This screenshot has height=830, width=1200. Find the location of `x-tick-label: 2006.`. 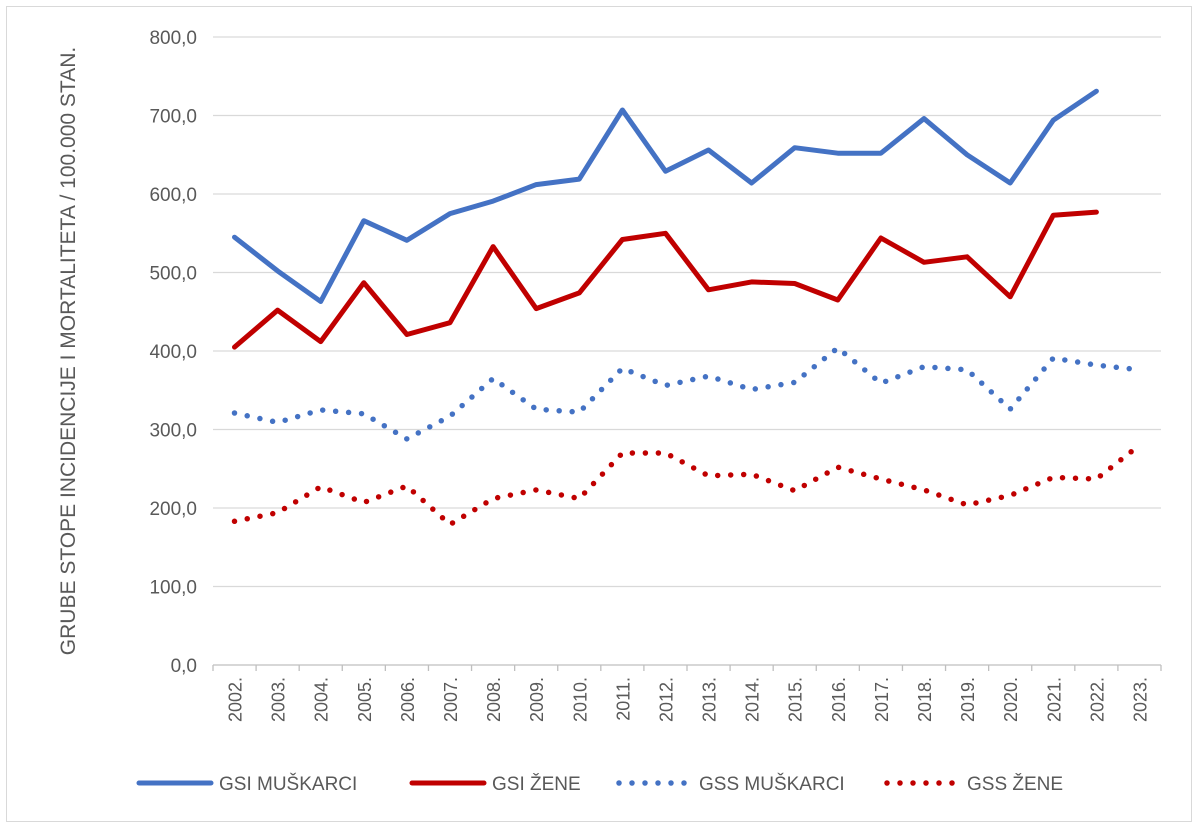

x-tick-label: 2006. is located at coordinates (408, 699).